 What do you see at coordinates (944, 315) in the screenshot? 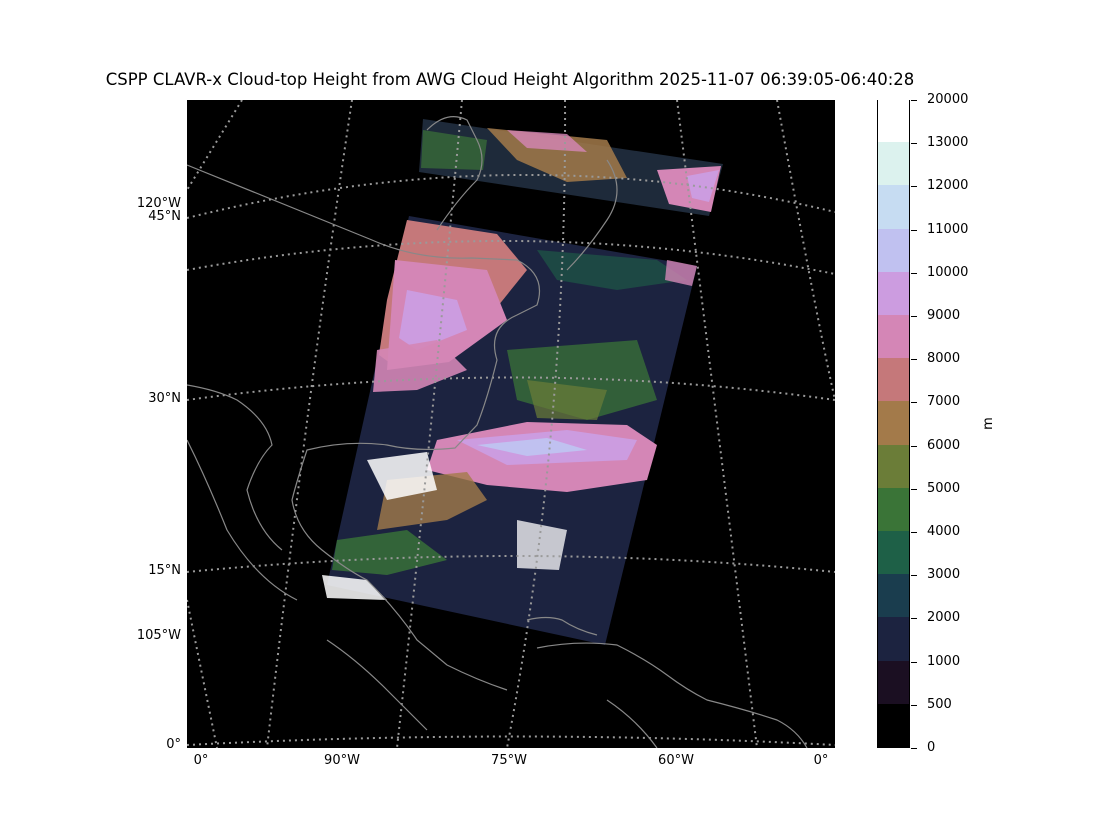
I see `colorbar-tick-label: 9000` at bounding box center [944, 315].